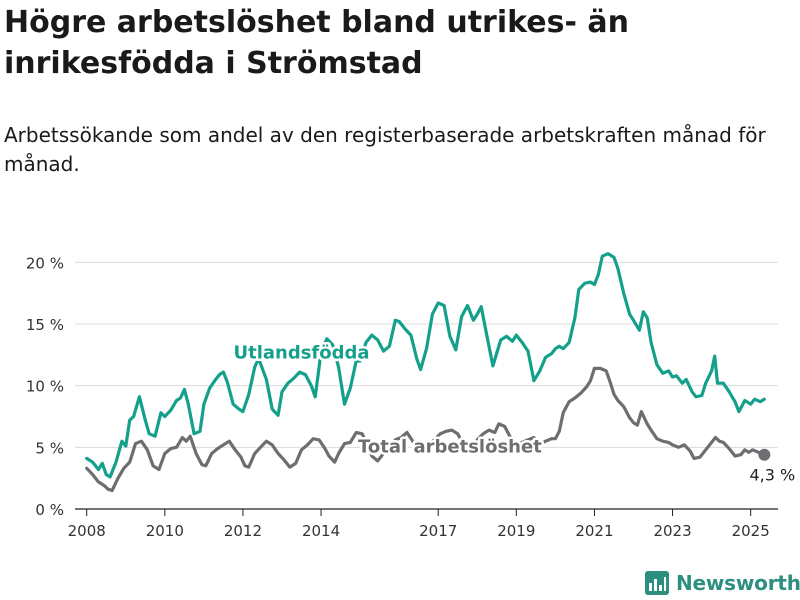 The width and height of the screenshot is (800, 600). What do you see at coordinates (751, 531) in the screenshot?
I see `x-tick-label: 2025` at bounding box center [751, 531].